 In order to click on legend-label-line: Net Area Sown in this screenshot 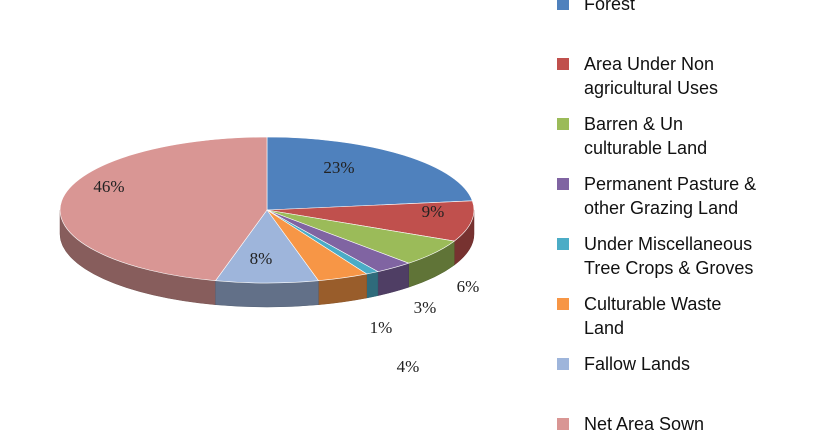, I will do `click(644, 424)`.